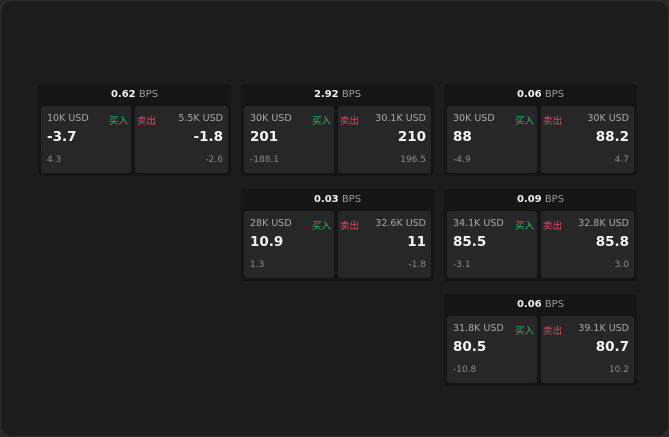  What do you see at coordinates (478, 223) in the screenshot?
I see `buy-size: 34.1K USD` at bounding box center [478, 223].